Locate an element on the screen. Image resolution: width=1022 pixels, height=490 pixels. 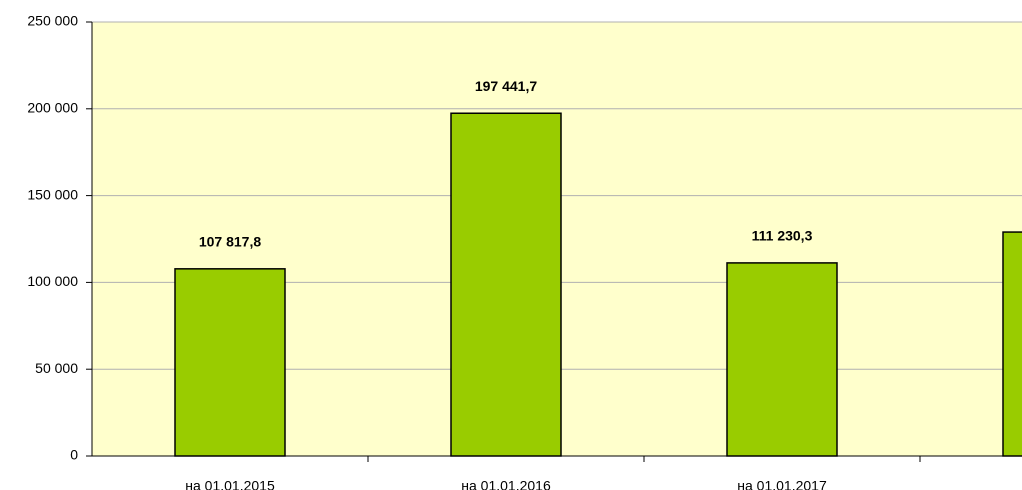
y-tick-label: 150 000 is located at coordinates (52, 194).